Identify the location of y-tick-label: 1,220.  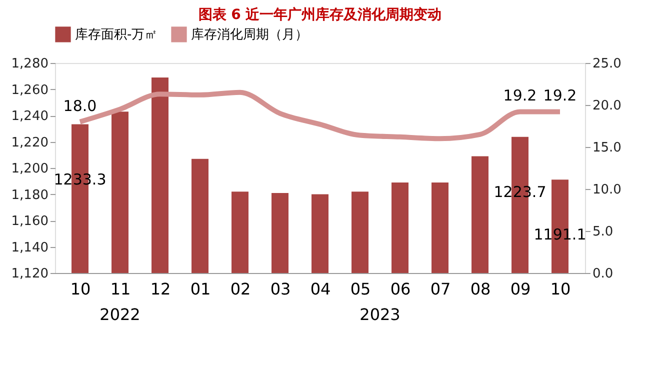
(29, 142).